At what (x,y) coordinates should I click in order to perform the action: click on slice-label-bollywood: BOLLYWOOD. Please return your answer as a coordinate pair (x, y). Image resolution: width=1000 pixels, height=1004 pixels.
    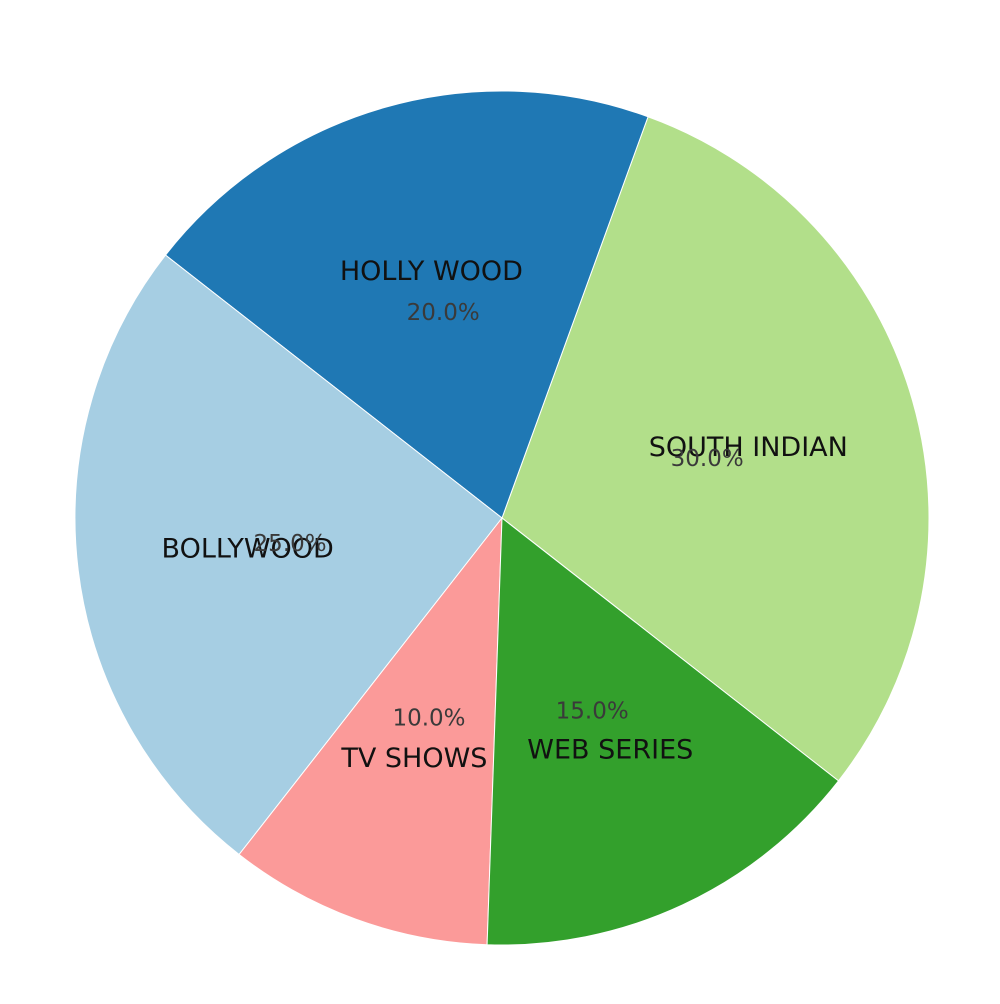
    Looking at the image, I should click on (248, 549).